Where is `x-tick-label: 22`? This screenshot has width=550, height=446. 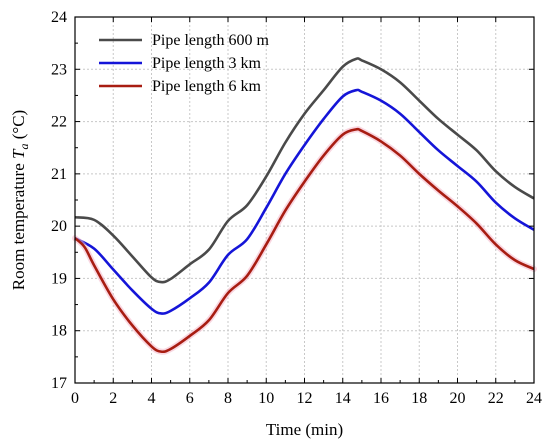 x-tick-label: 22 is located at coordinates (496, 398).